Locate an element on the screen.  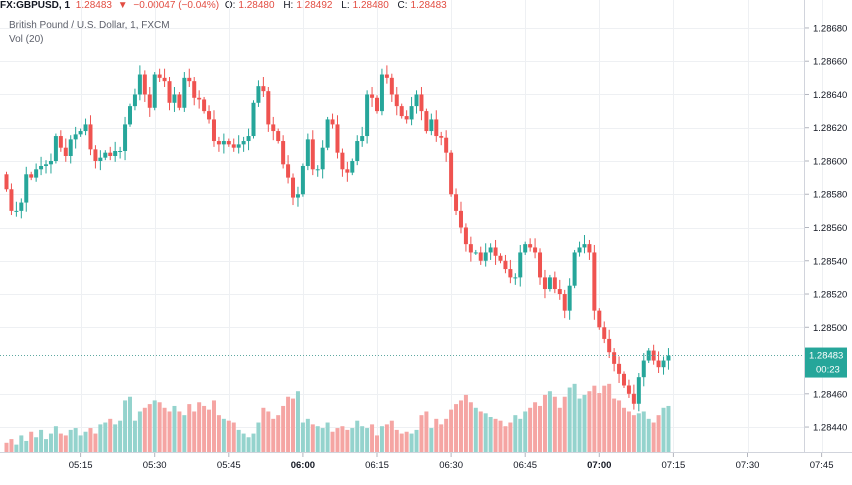
close-label: C: is located at coordinates (402, 5).